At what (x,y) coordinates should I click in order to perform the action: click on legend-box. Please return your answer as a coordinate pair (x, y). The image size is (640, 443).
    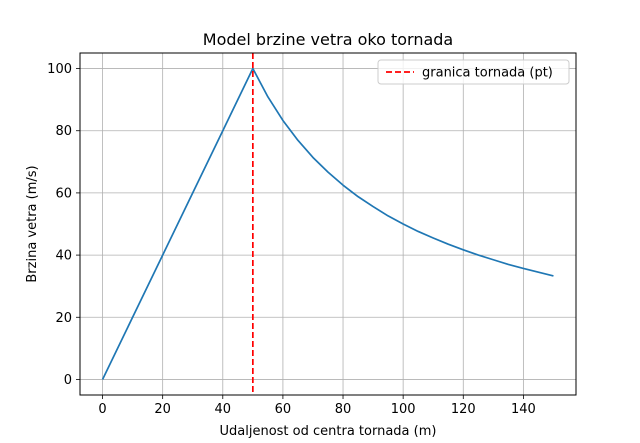
    Looking at the image, I should click on (473, 72).